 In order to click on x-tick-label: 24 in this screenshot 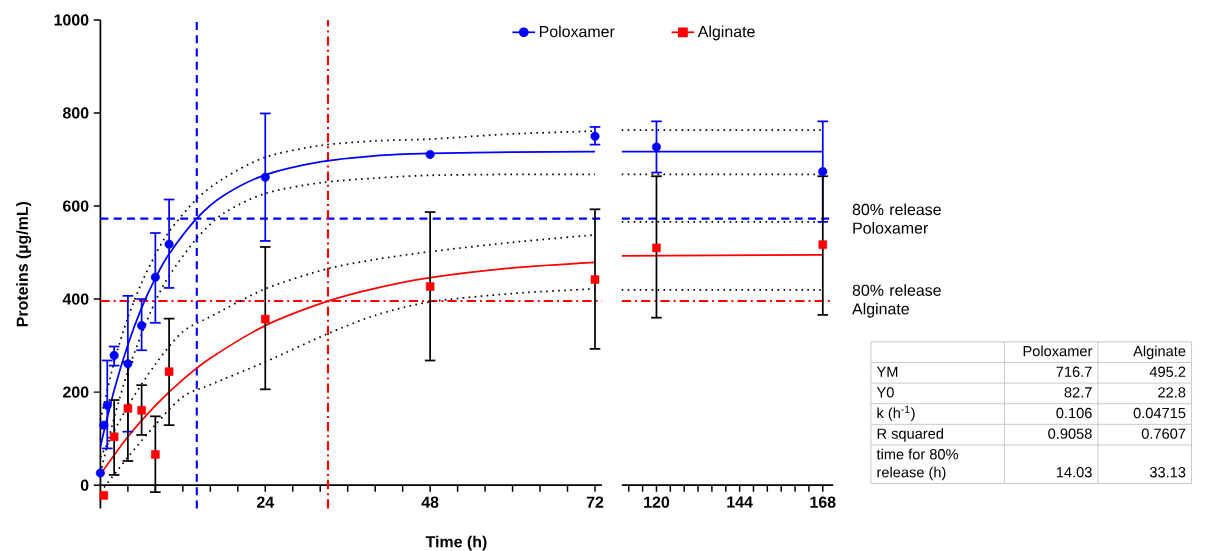, I will do `click(265, 502)`.